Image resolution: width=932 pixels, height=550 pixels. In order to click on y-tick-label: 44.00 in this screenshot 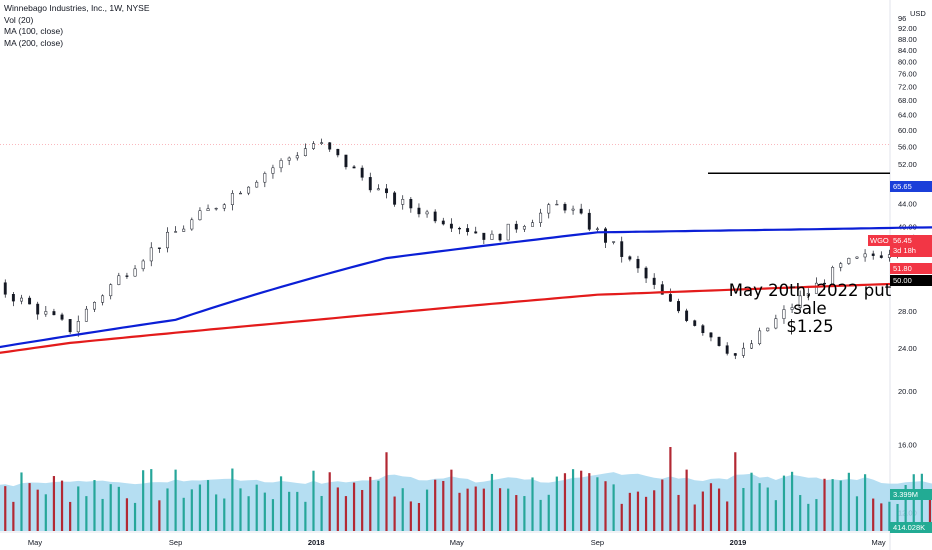, I will do `click(907, 204)`.